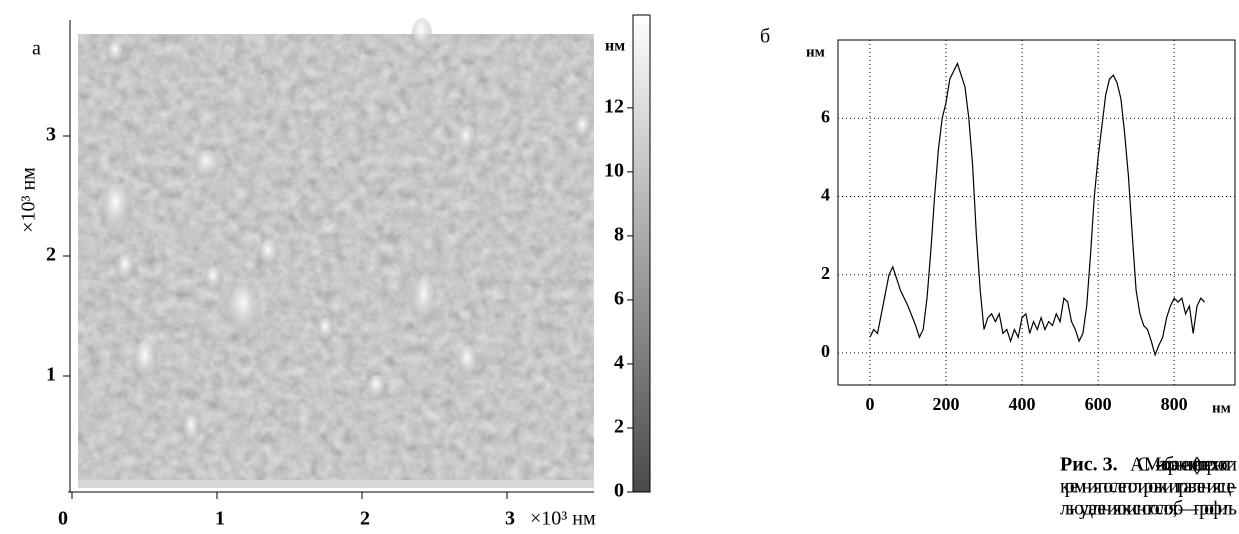 This screenshot has width=1239, height=534. Describe the element at coordinates (1148, 509) in the screenshot. I see `caption-line: лью удаления окисного слоя; б — профиль` at that location.